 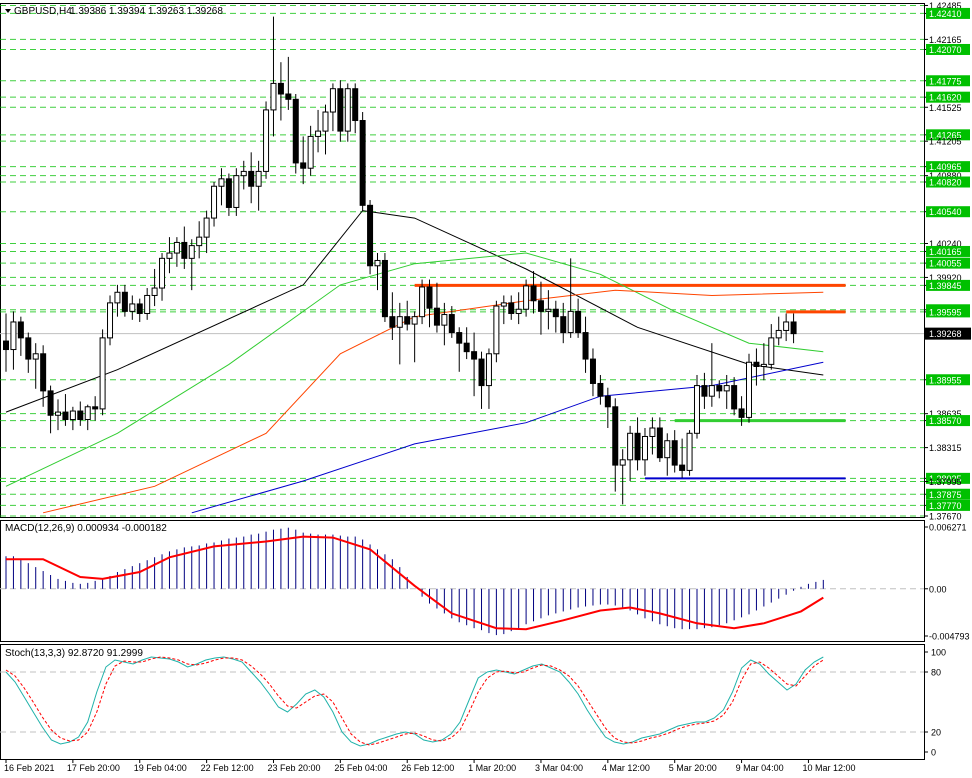 I want to click on stoch-main-line, so click(x=414, y=701).